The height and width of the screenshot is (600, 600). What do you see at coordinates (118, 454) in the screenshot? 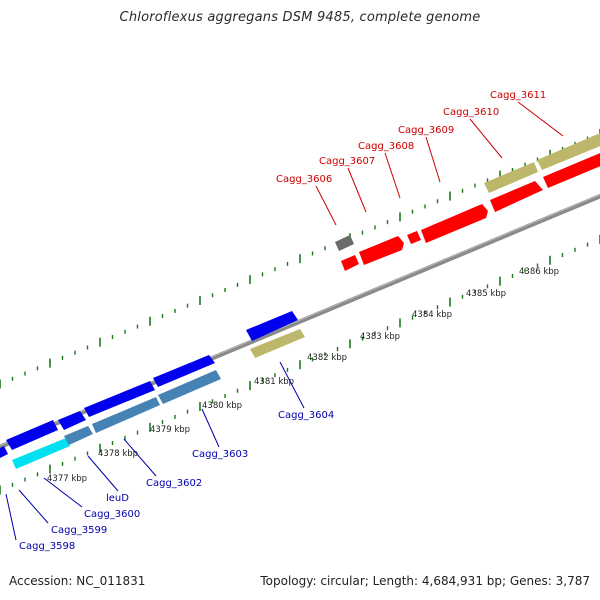
I see `scale-label: 4378 kbp` at bounding box center [118, 454].